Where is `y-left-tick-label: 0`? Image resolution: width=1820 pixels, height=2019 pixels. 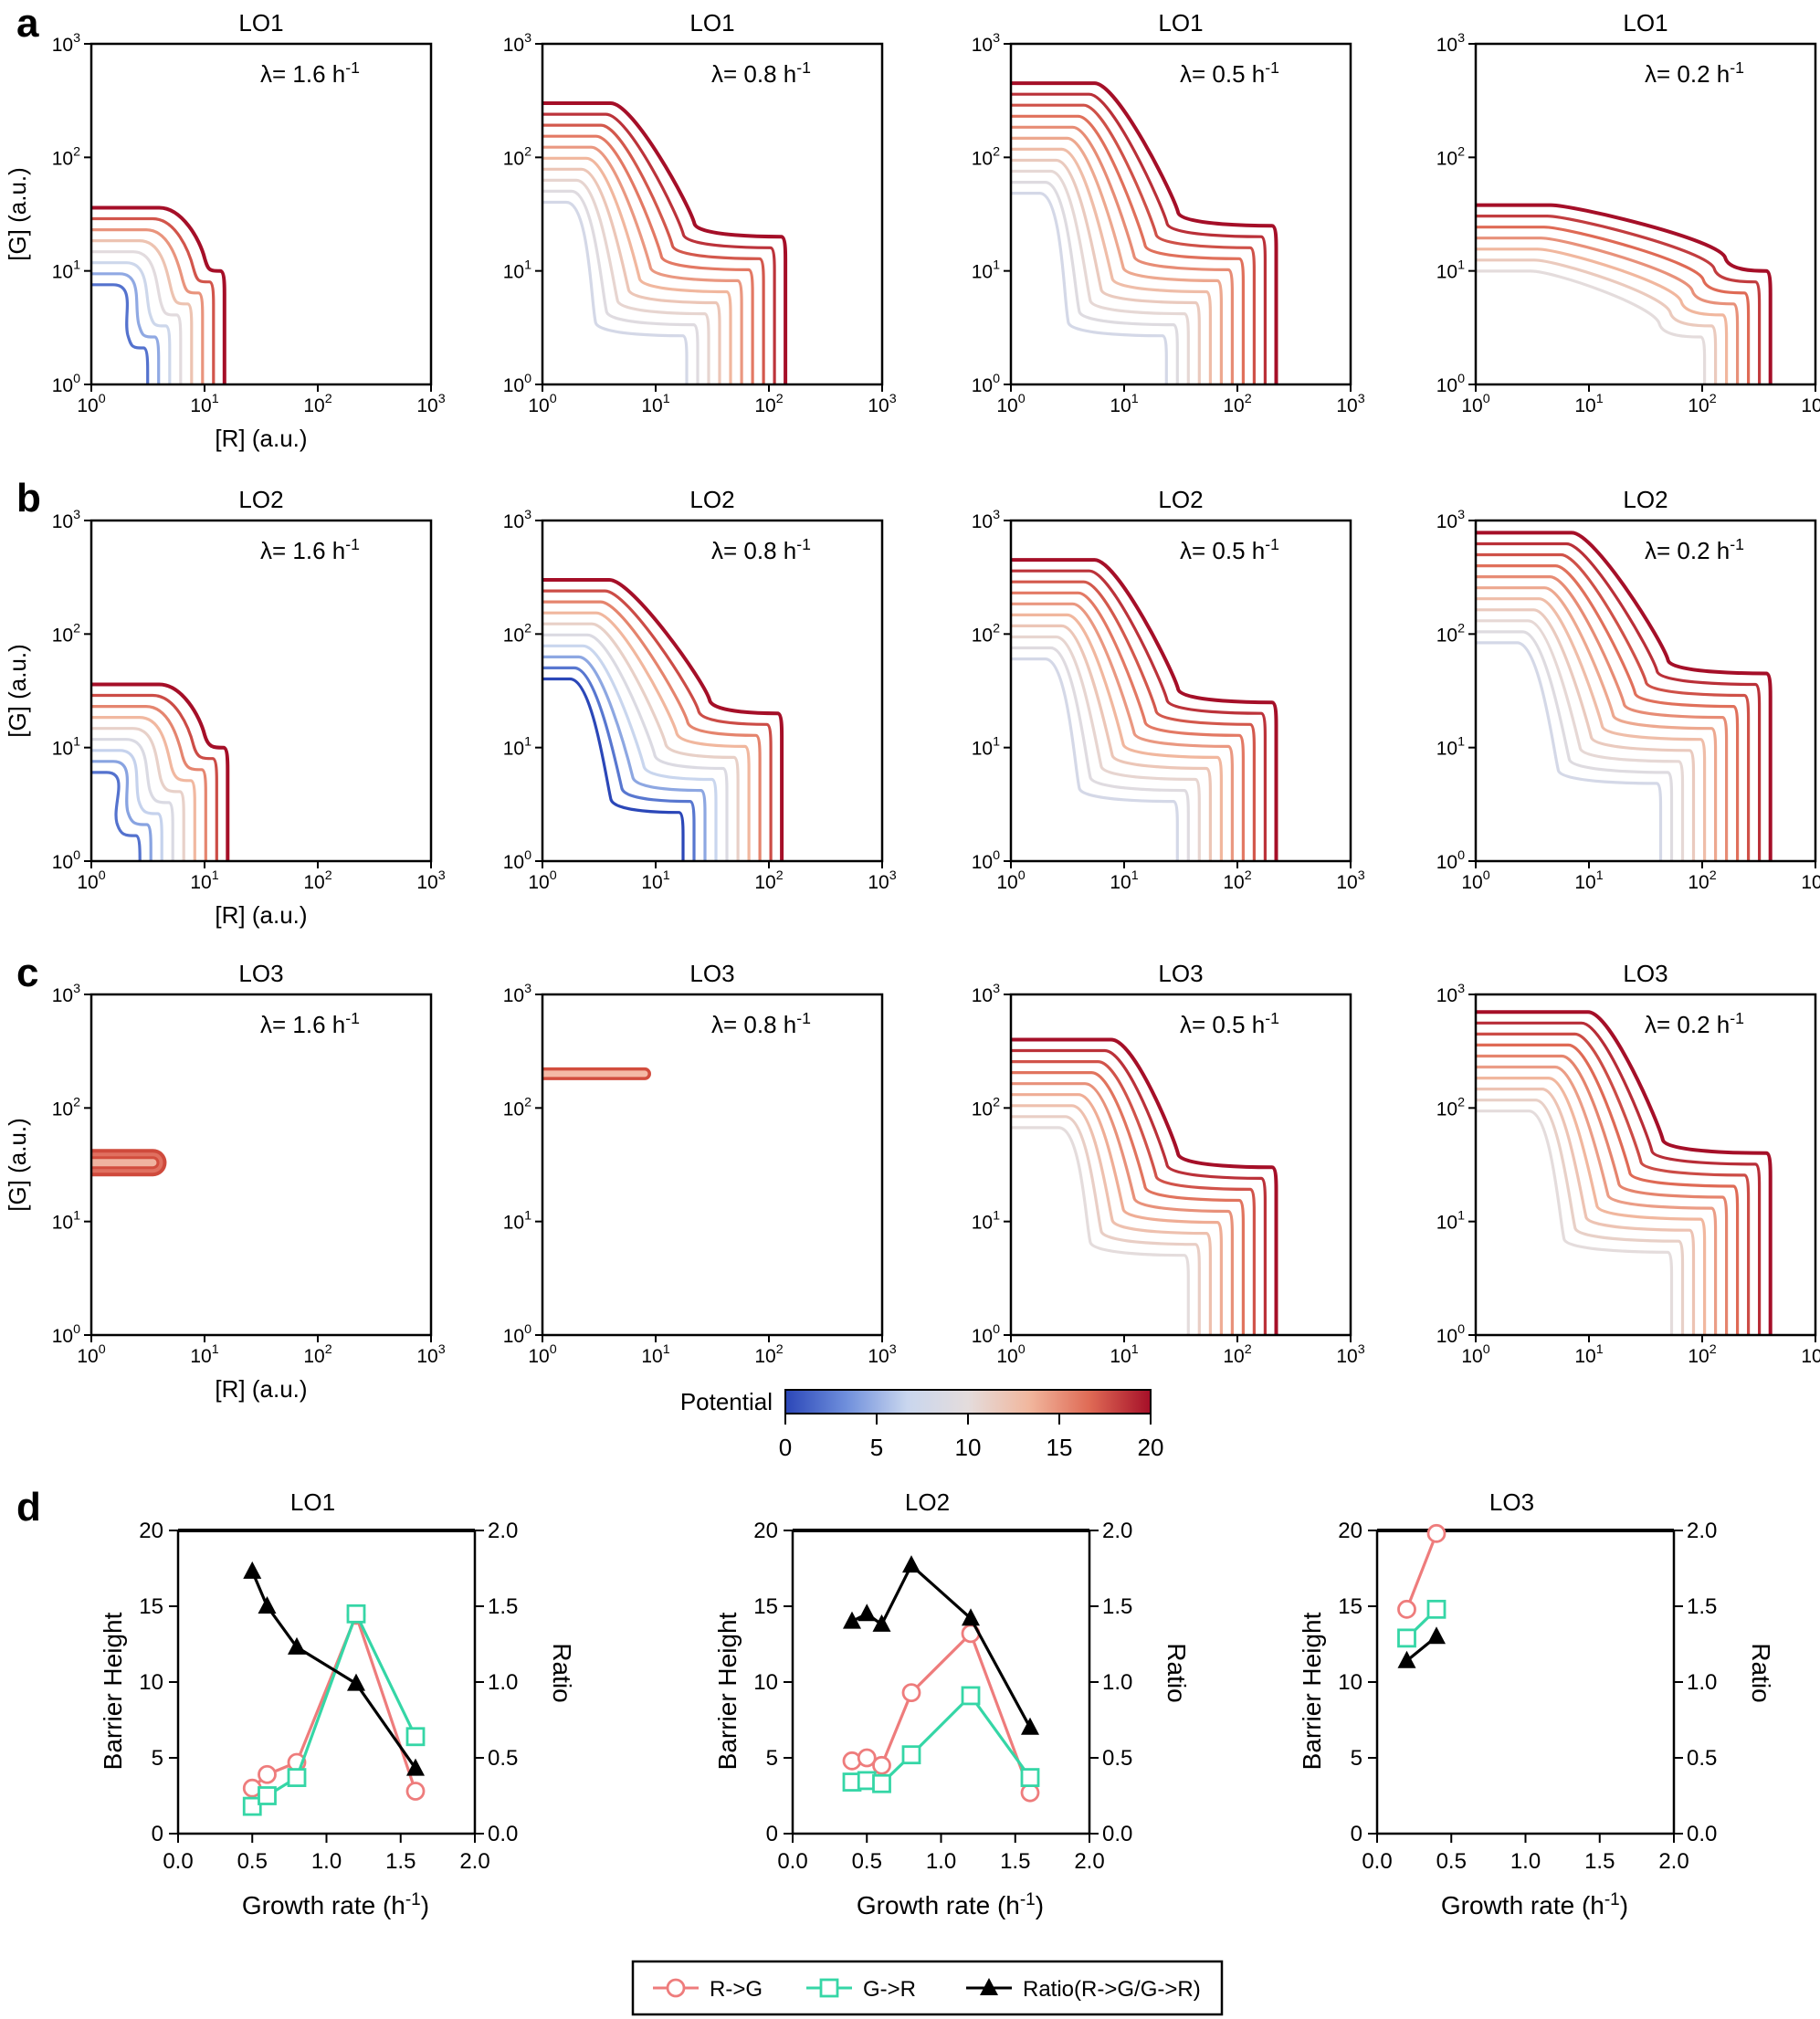 y-left-tick-label: 0 is located at coordinates (158, 1834).